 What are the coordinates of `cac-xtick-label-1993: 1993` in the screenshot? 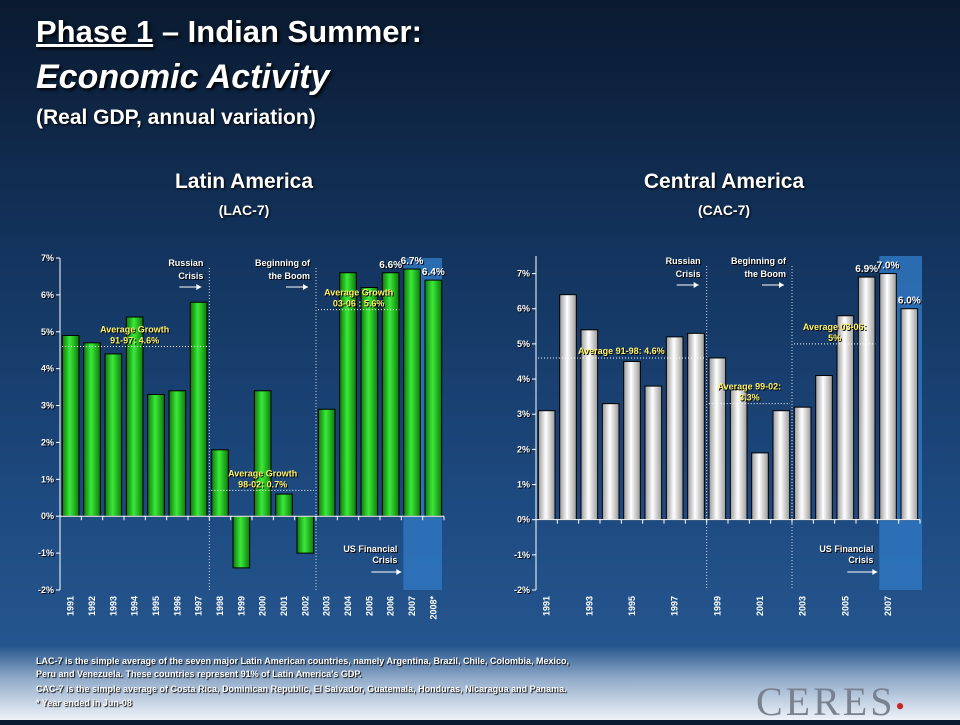 It's located at (589, 606).